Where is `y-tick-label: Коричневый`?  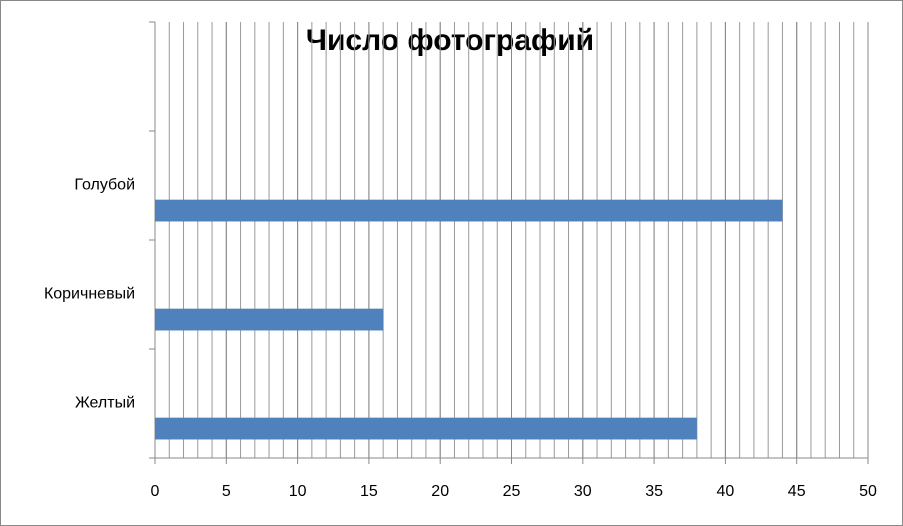 y-tick-label: Коричневый is located at coordinates (89, 294).